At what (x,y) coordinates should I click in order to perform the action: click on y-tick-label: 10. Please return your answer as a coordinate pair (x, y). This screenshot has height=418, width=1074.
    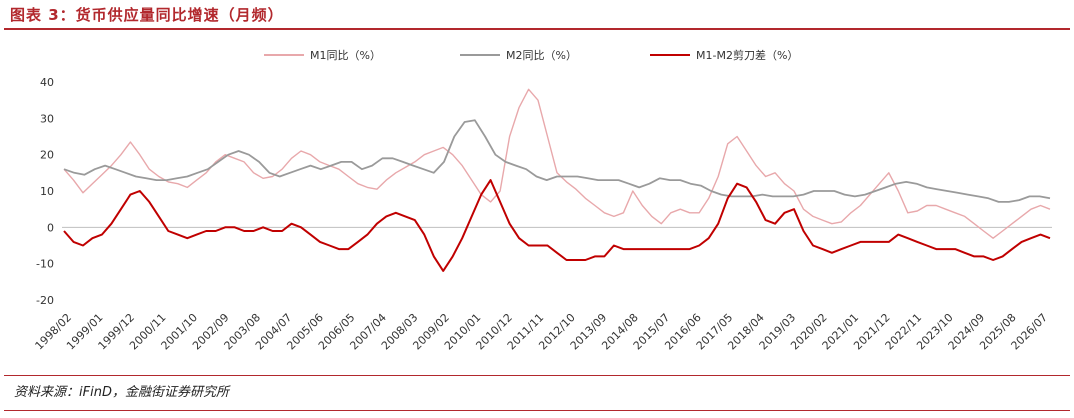
    Looking at the image, I should click on (47, 191).